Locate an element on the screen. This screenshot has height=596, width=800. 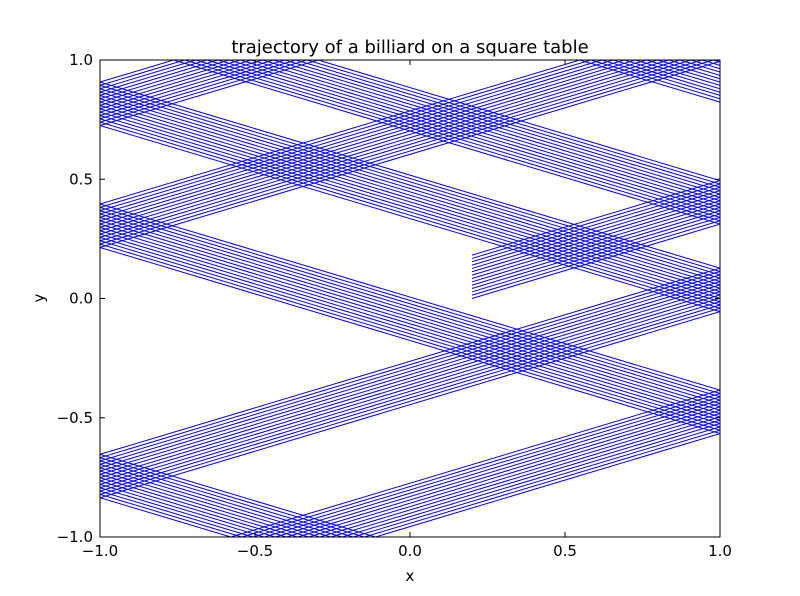
x-tick-label: 0.5 is located at coordinates (565, 551).